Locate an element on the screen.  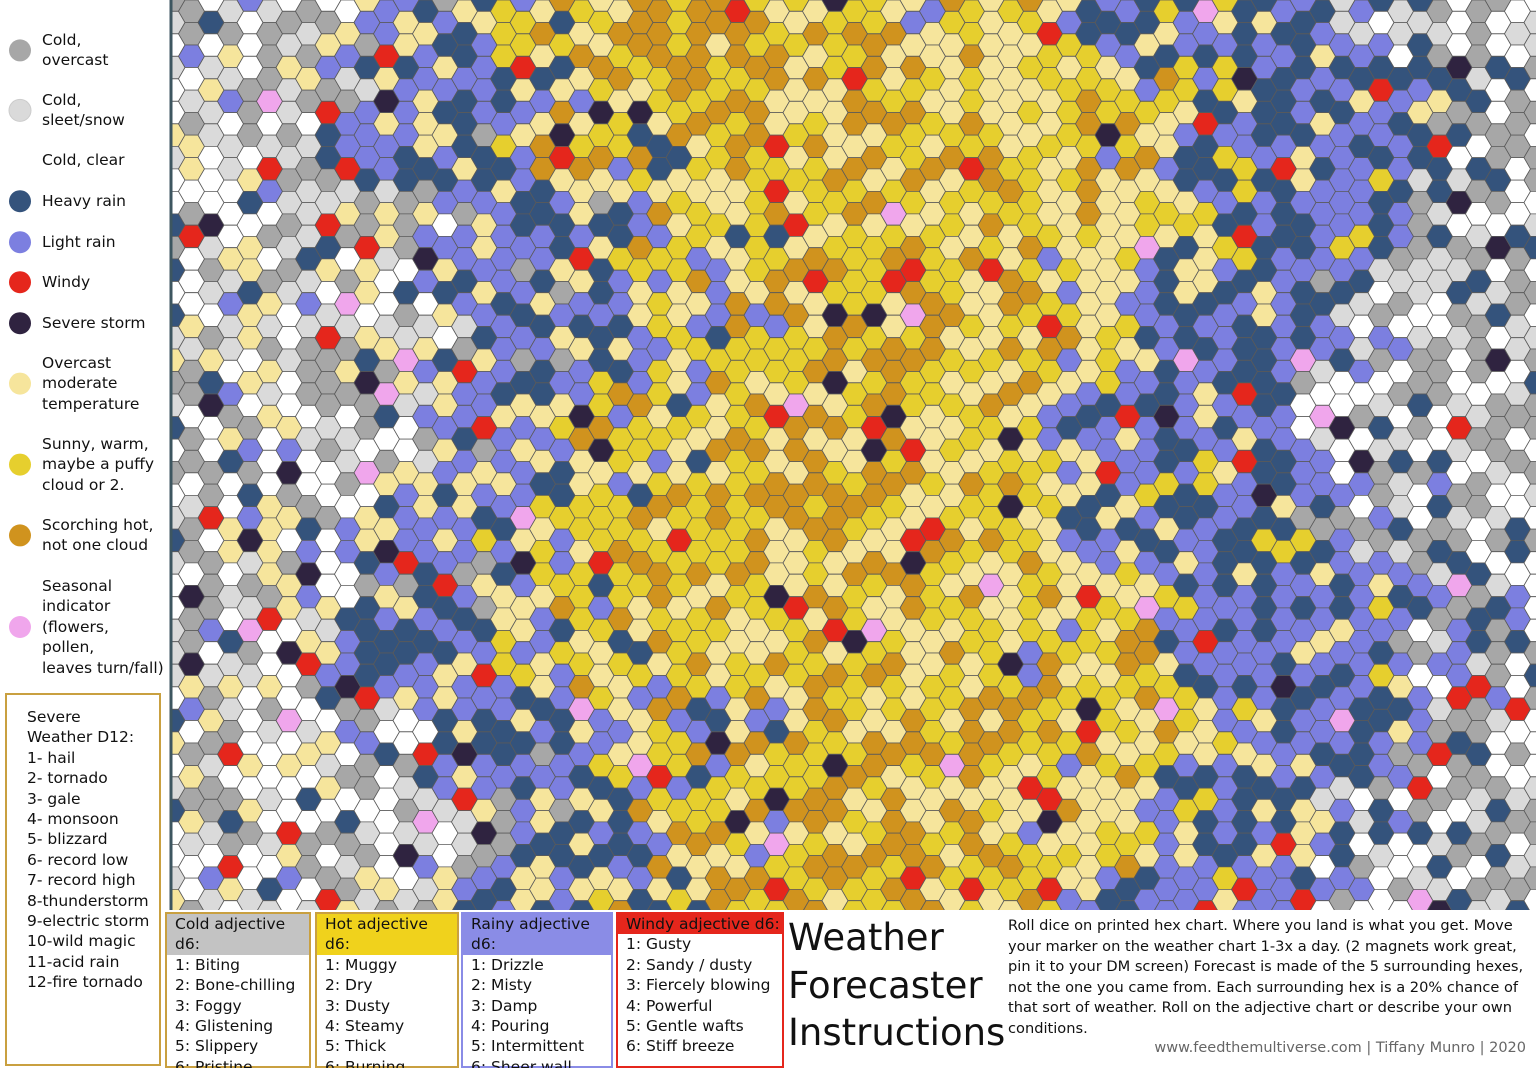
legend-line: maybe a puffy is located at coordinates (98, 464).